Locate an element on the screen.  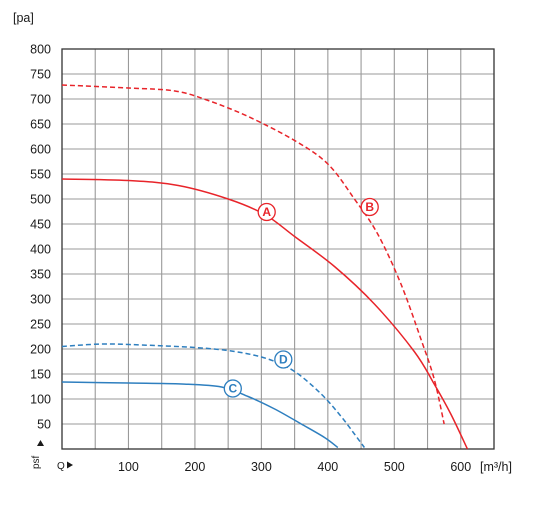
y-axis-symbol-text: psf is located at coordinates (36, 462).